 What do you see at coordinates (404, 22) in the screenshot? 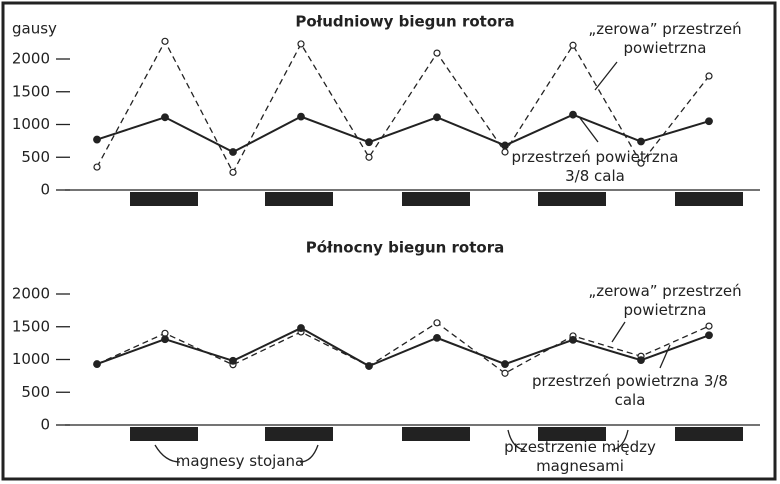
I see `chart-title: Południowy biegun rotora` at bounding box center [404, 22].